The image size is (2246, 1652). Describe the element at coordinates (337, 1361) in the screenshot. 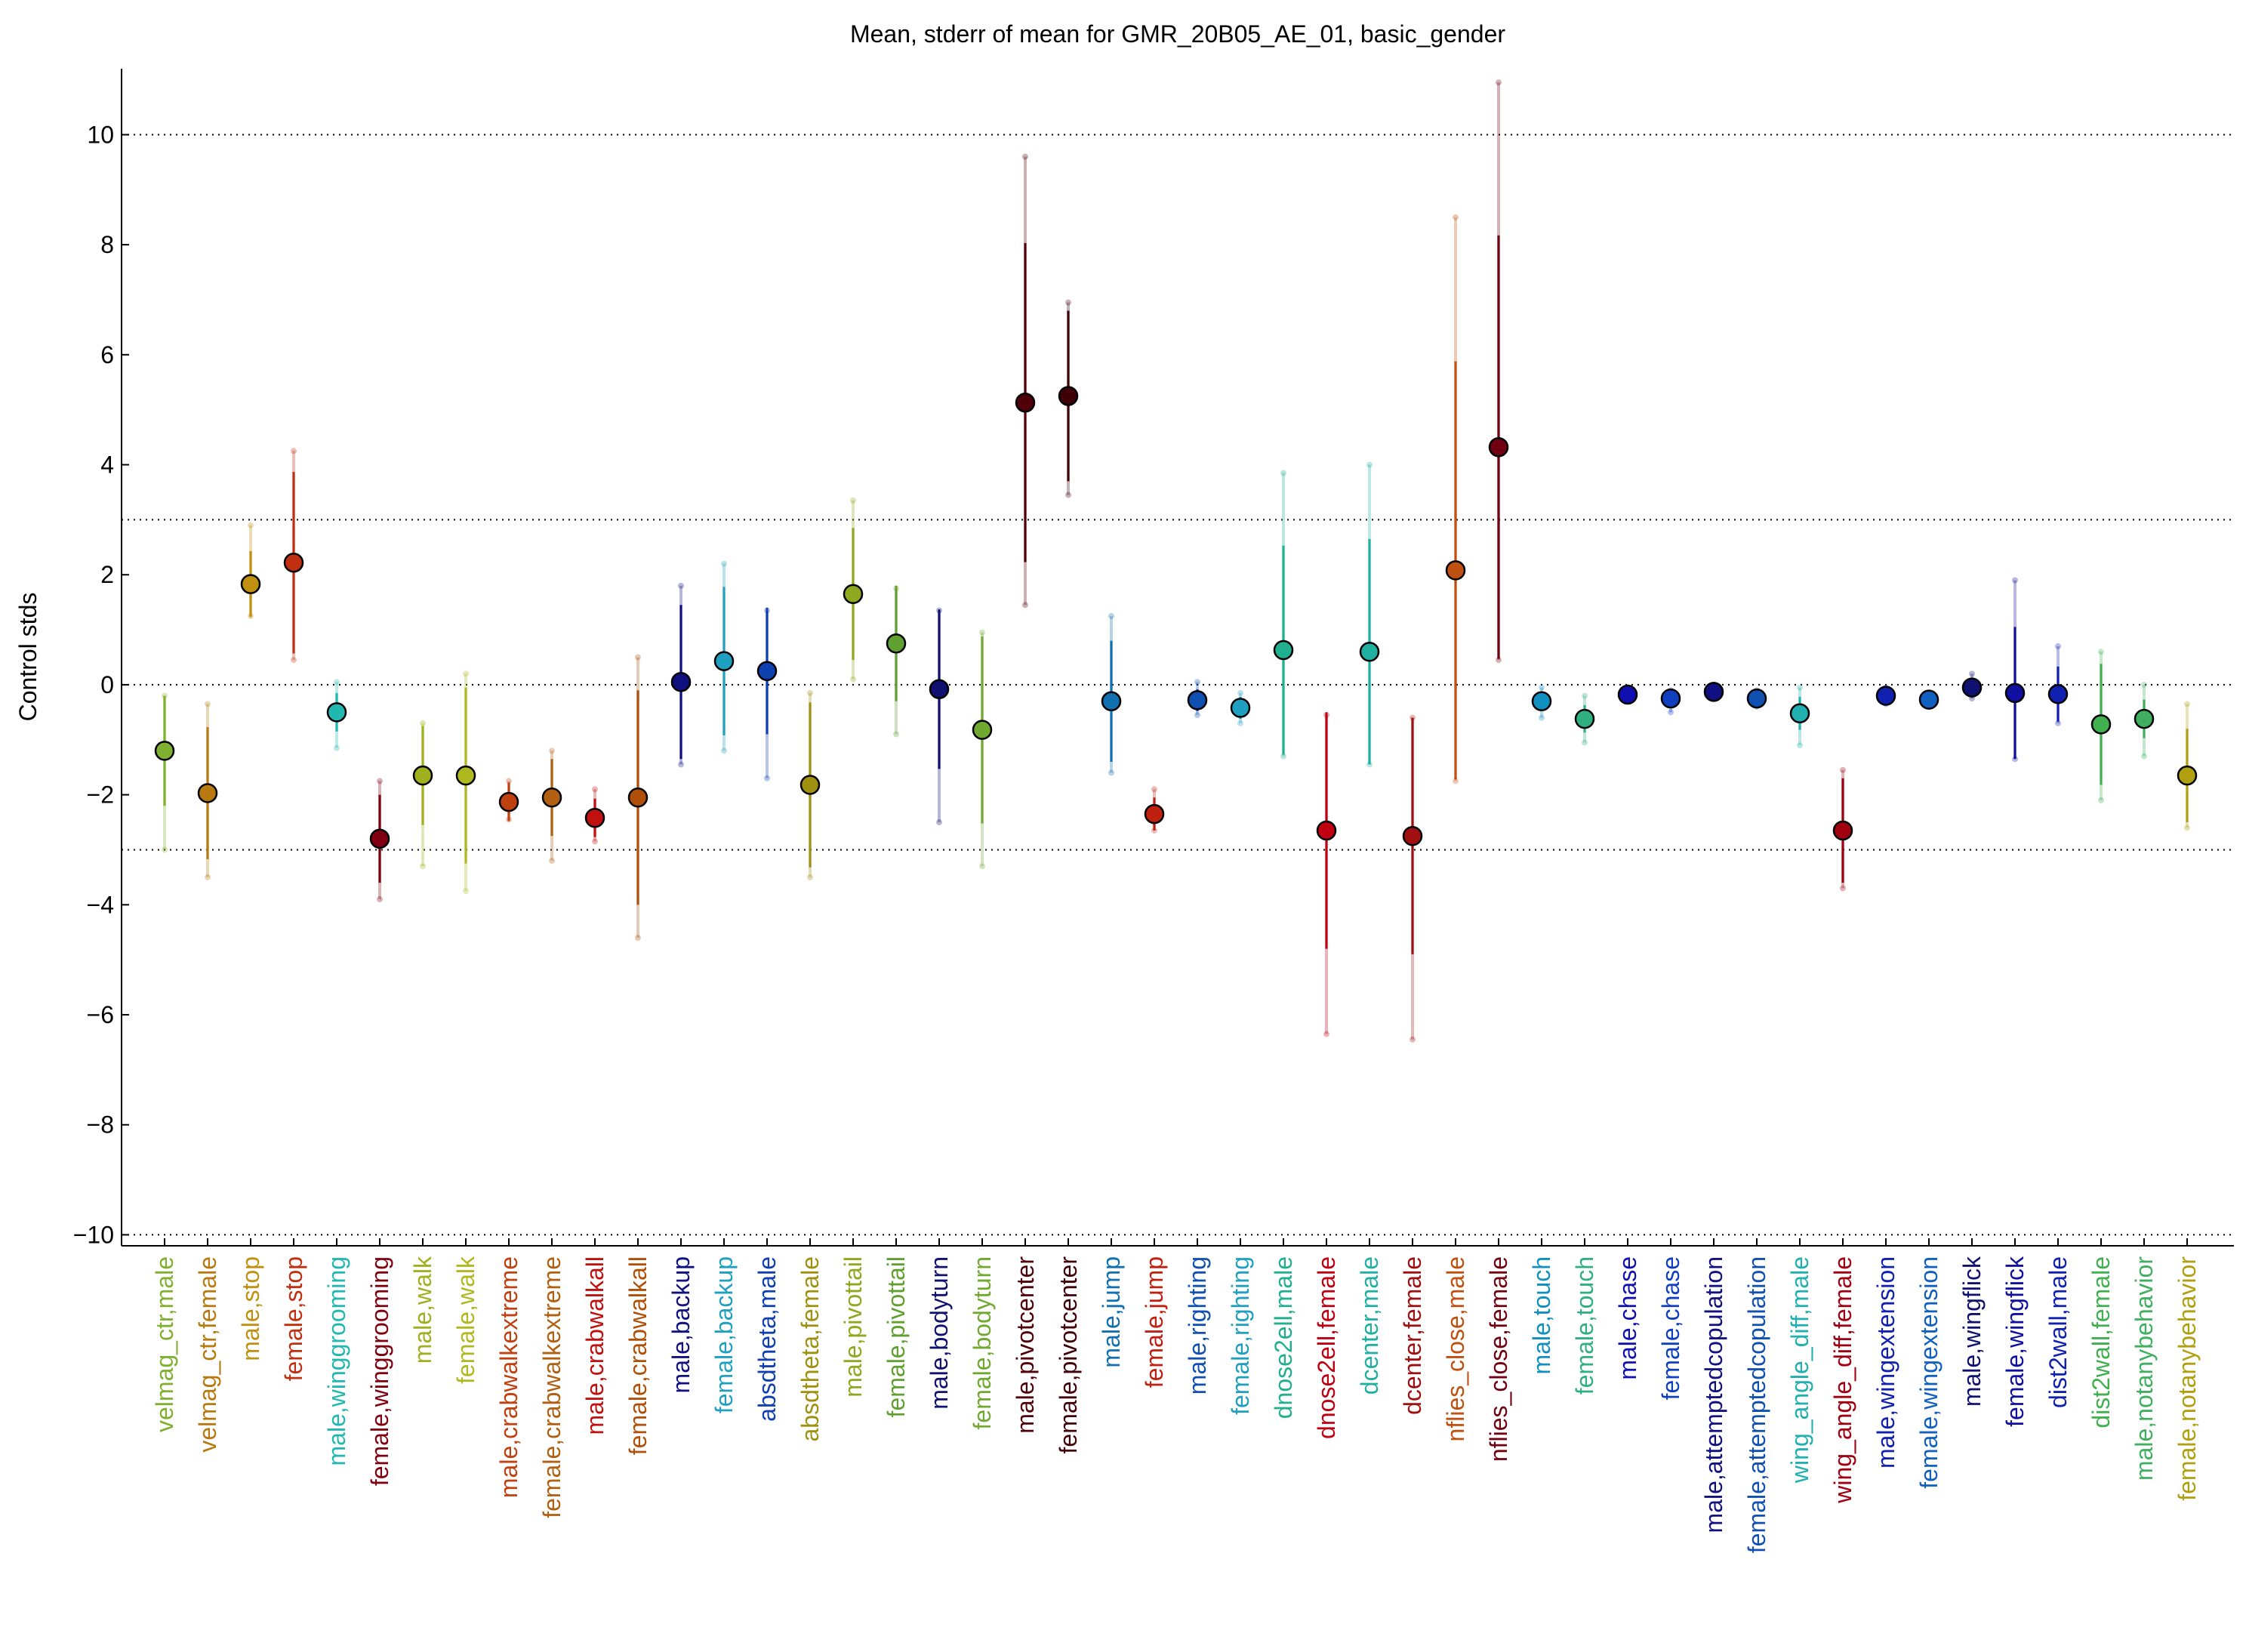

I see `x-tick-label: male,winggrooming` at that location.